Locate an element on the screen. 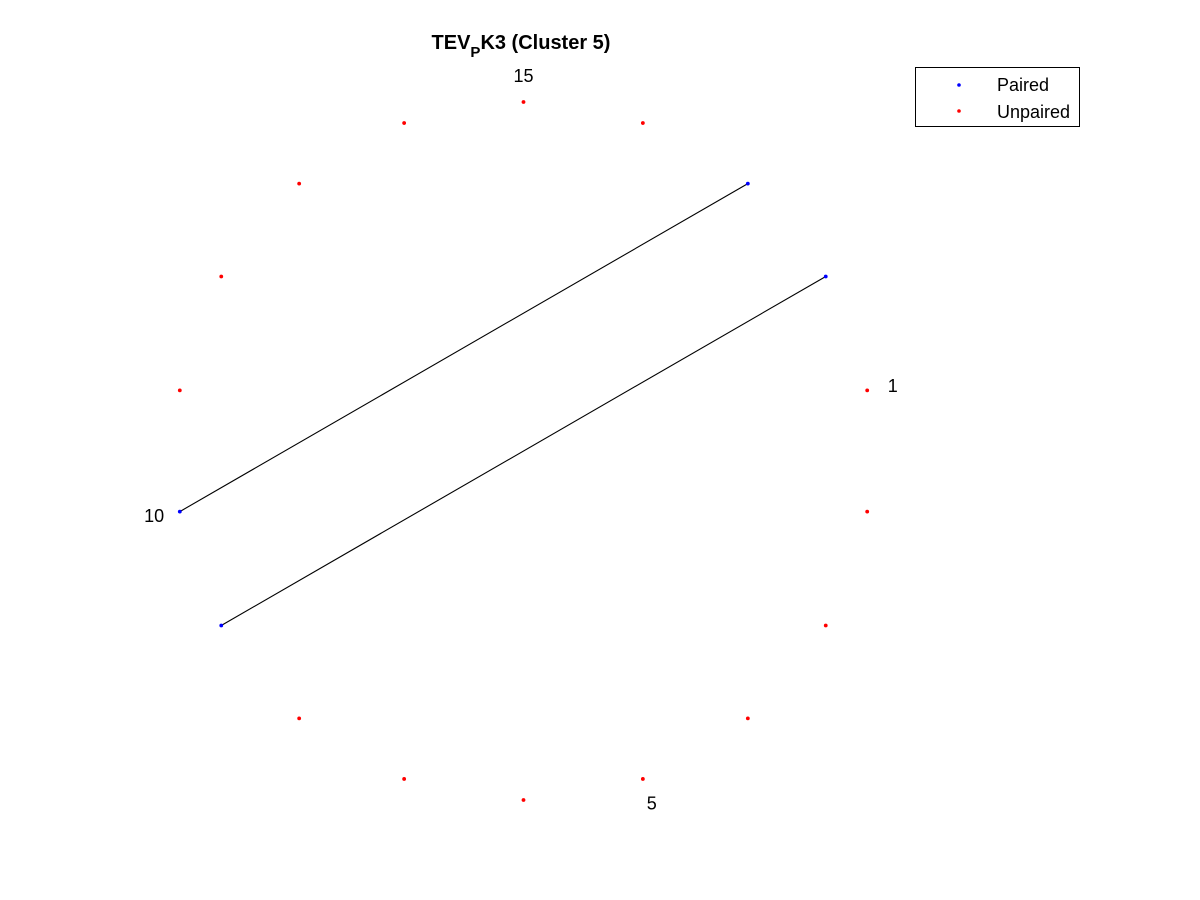  title-prefix: TEV is located at coordinates (452, 43).